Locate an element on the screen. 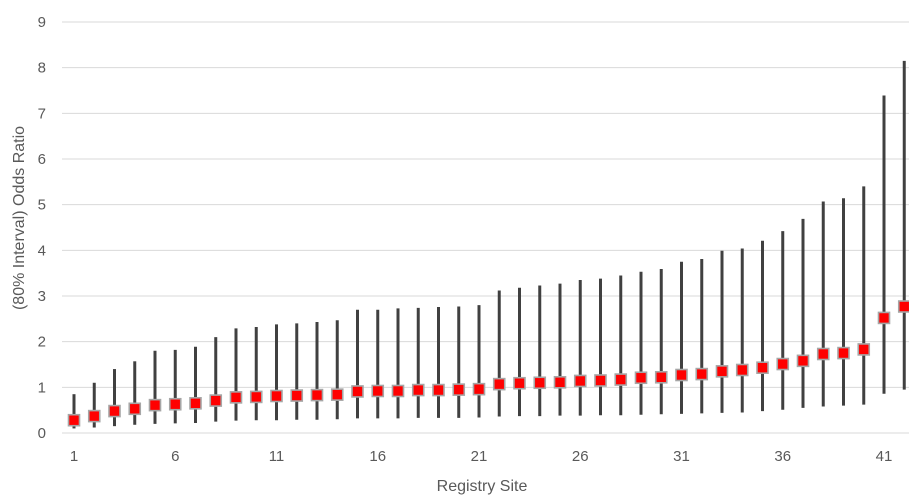 The height and width of the screenshot is (497, 909). x-tick-label: 1 is located at coordinates (74, 456).